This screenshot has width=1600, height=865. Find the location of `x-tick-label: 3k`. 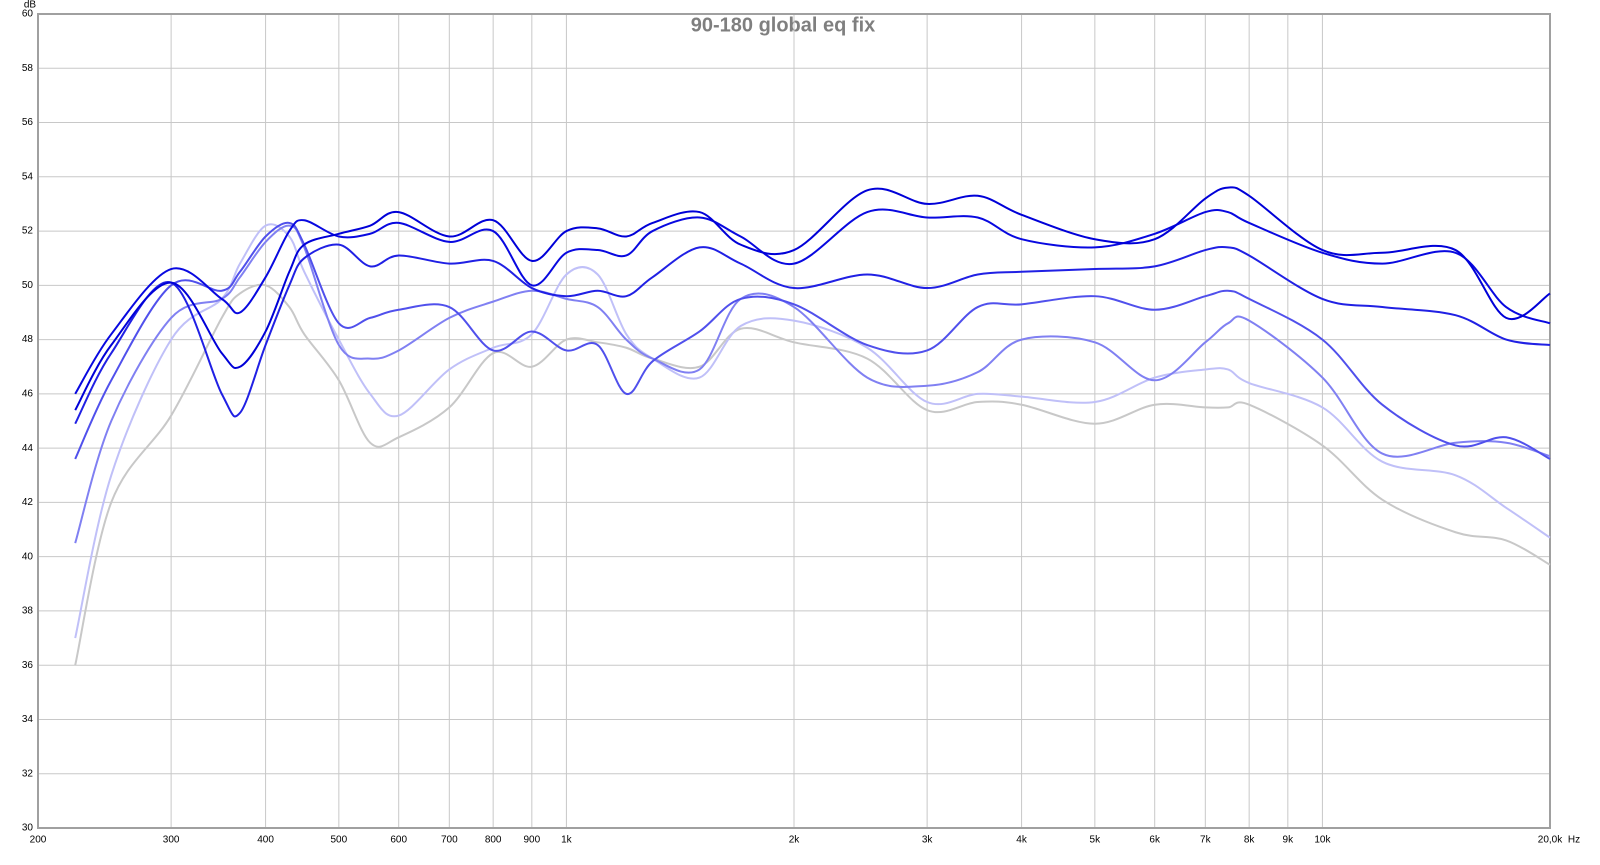

x-tick-label: 3k is located at coordinates (928, 840).